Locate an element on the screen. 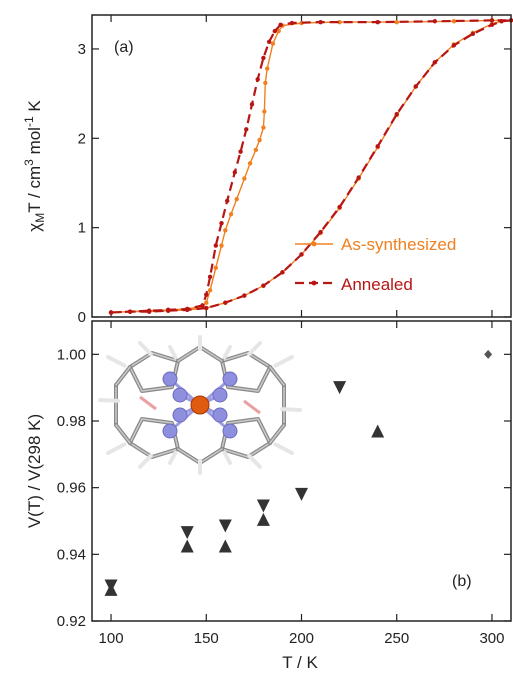  panel-a-ytick-label: 0 is located at coordinates (82, 317).